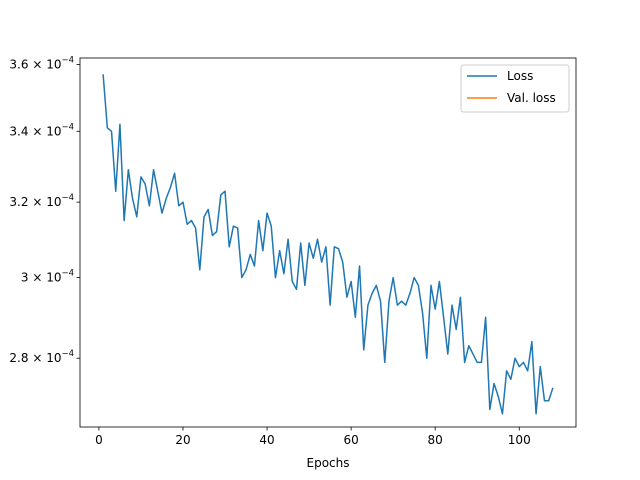 The height and width of the screenshot is (480, 640). Describe the element at coordinates (41, 130) in the screenshot. I see `y-tick-label: 3.4 × 10⁻⁴` at that location.